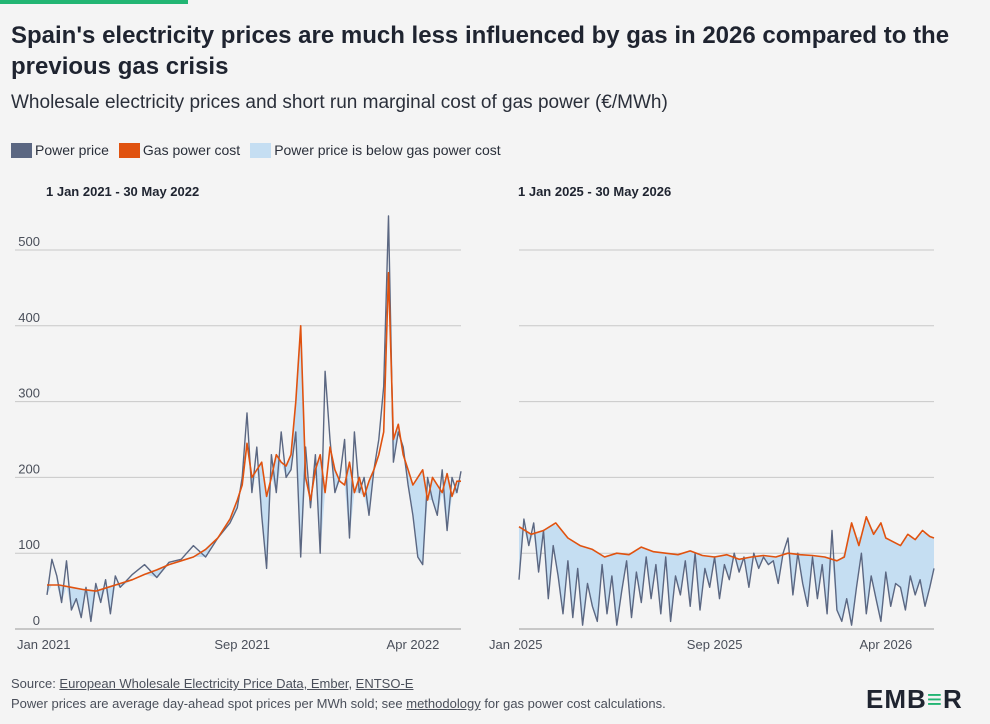  I want to click on legend-label-power: Power price, so click(72, 150).